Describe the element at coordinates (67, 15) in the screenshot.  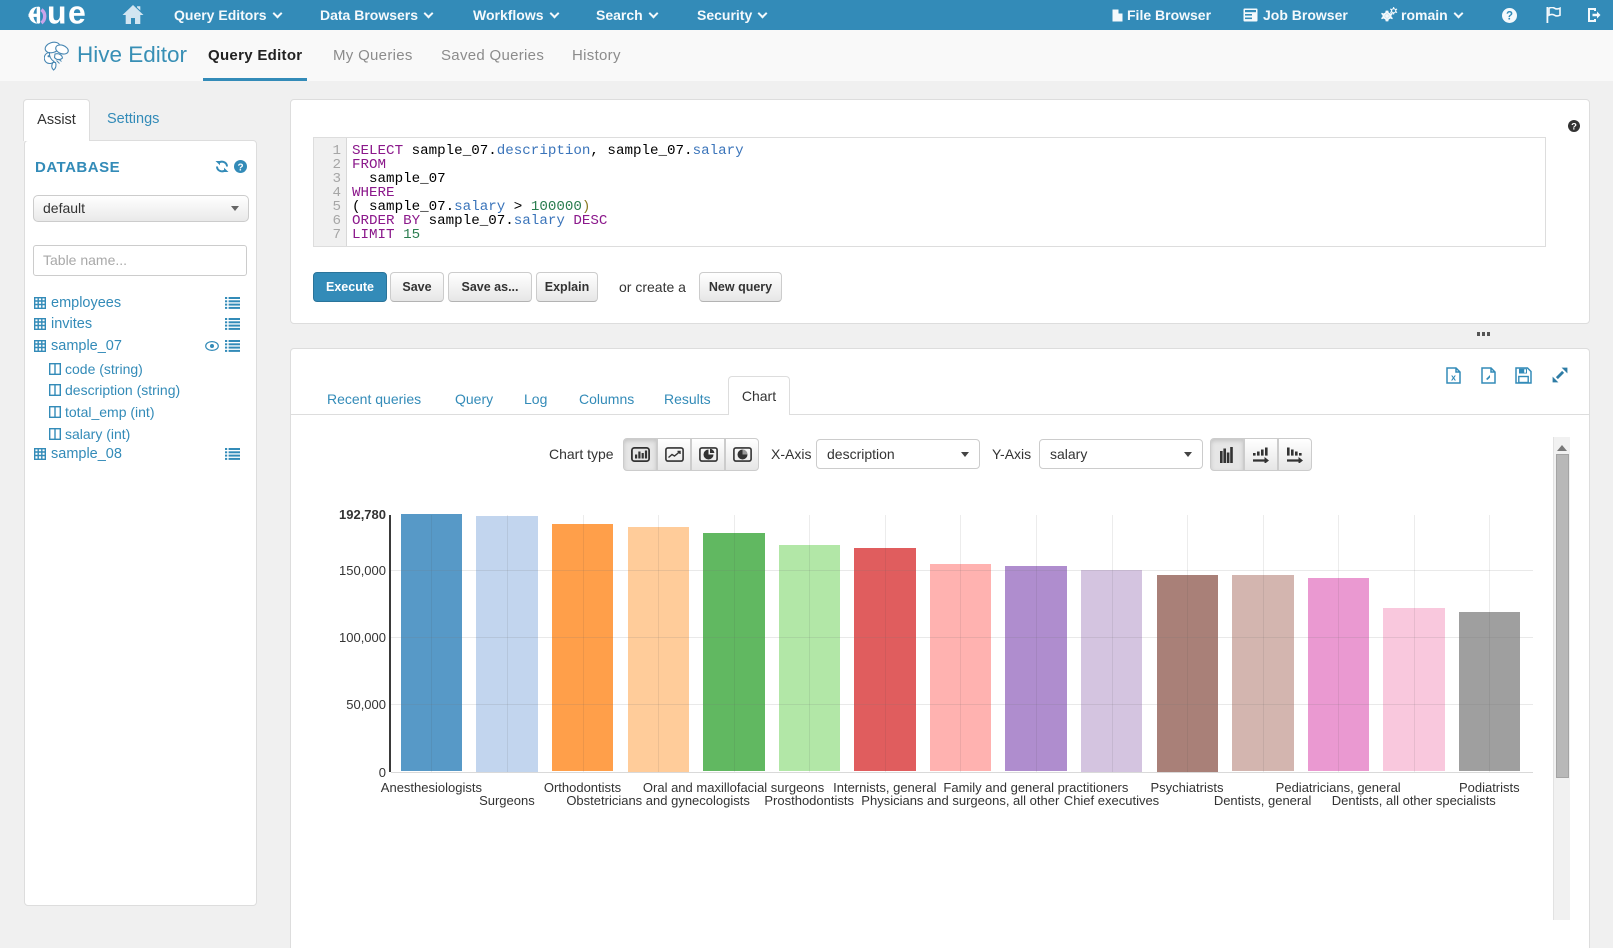
I see `svg-text: ue` at that location.